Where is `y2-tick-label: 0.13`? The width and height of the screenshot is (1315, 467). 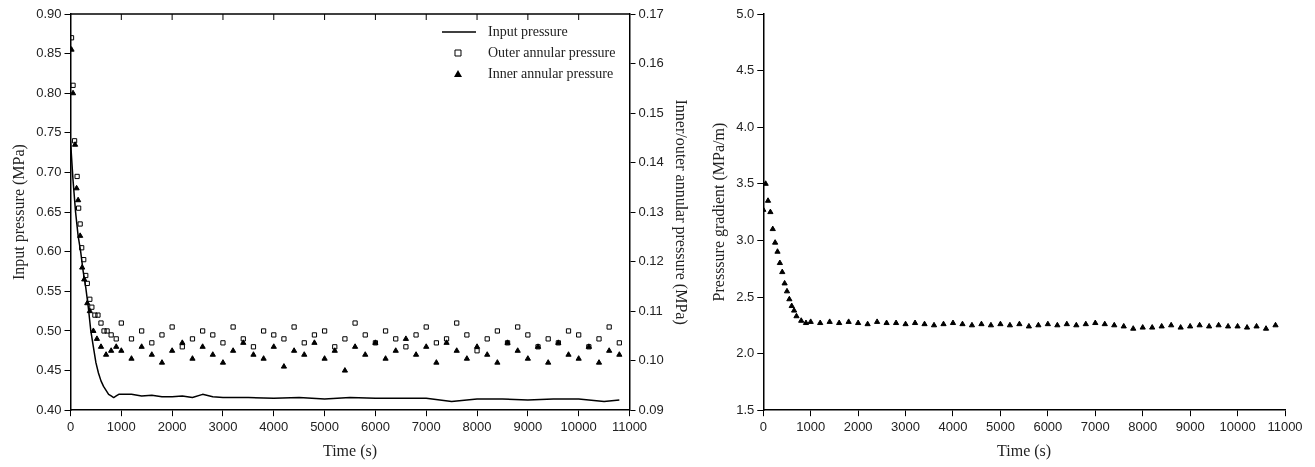 y2-tick-label: 0.13 is located at coordinates (651, 211).